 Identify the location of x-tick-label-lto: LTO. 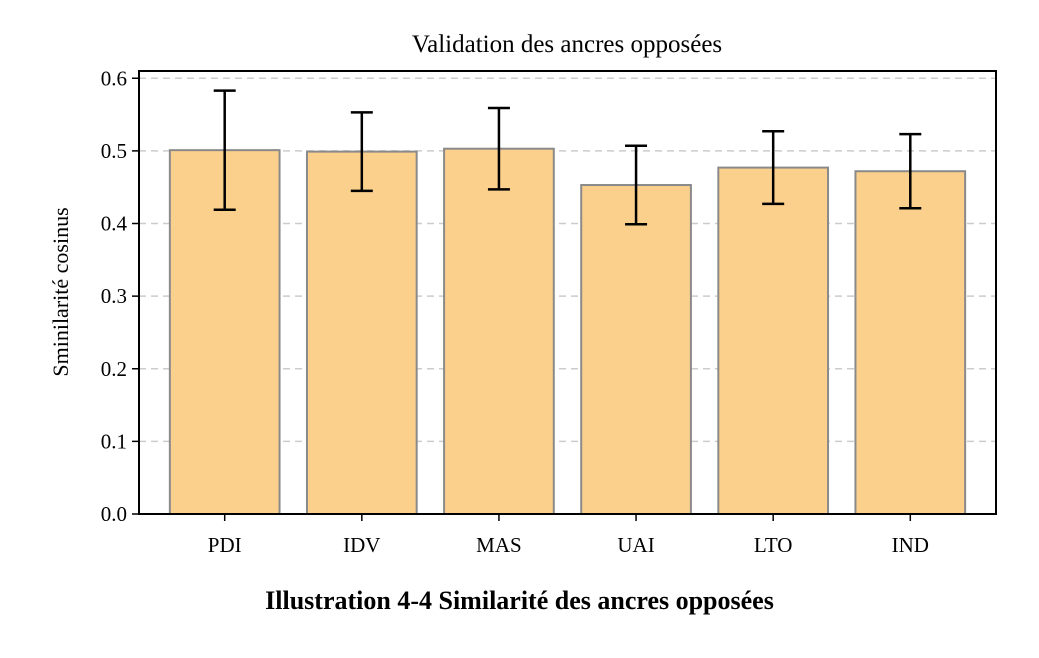
(773, 545).